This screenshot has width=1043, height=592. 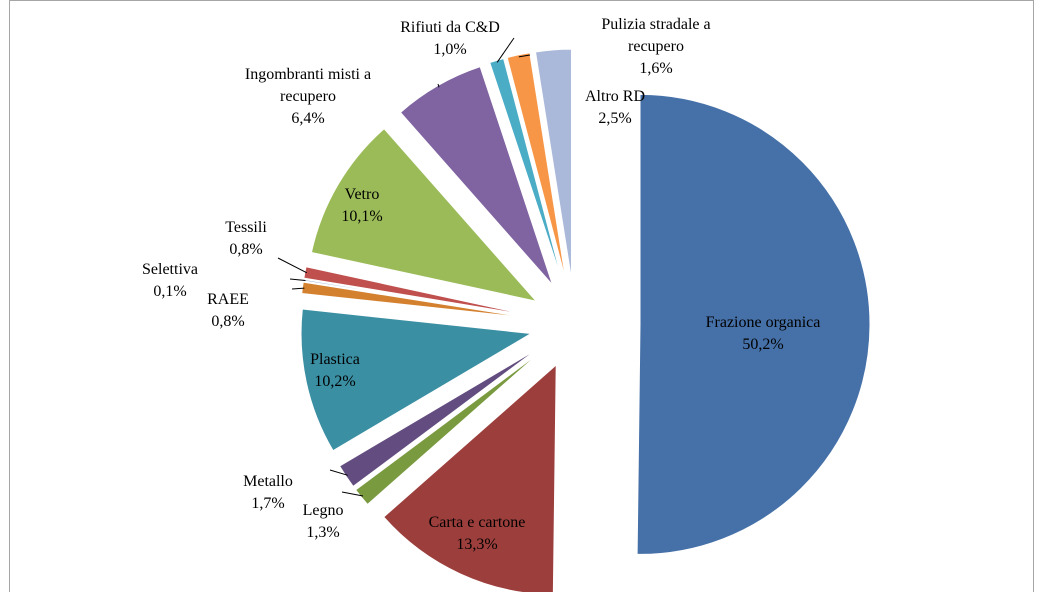 I want to click on value-label: 1,6%, so click(x=656, y=68).